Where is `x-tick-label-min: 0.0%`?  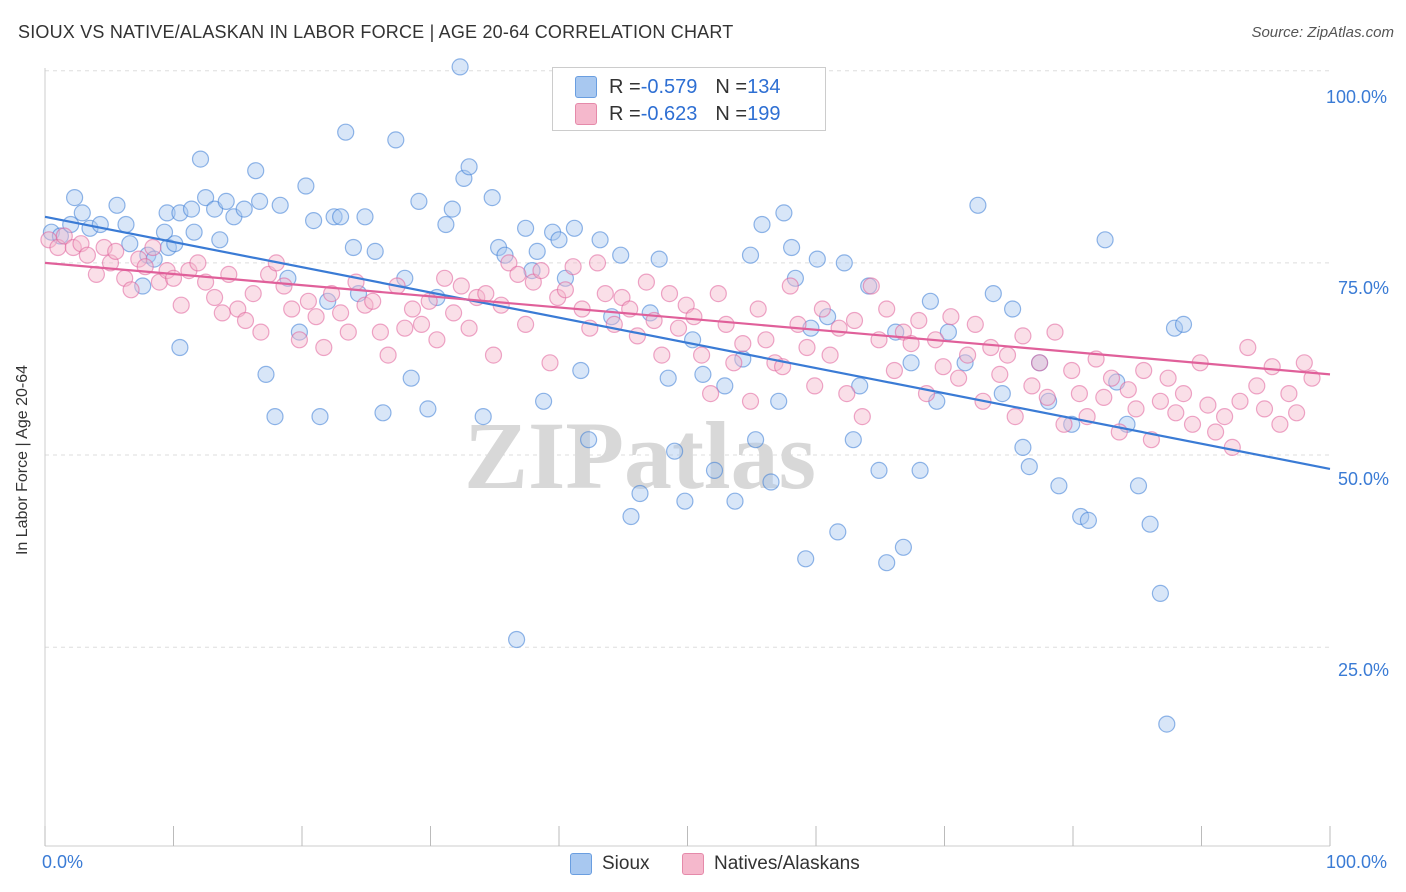
x-tick-label-min: 0.0% is located at coordinates (63, 862).